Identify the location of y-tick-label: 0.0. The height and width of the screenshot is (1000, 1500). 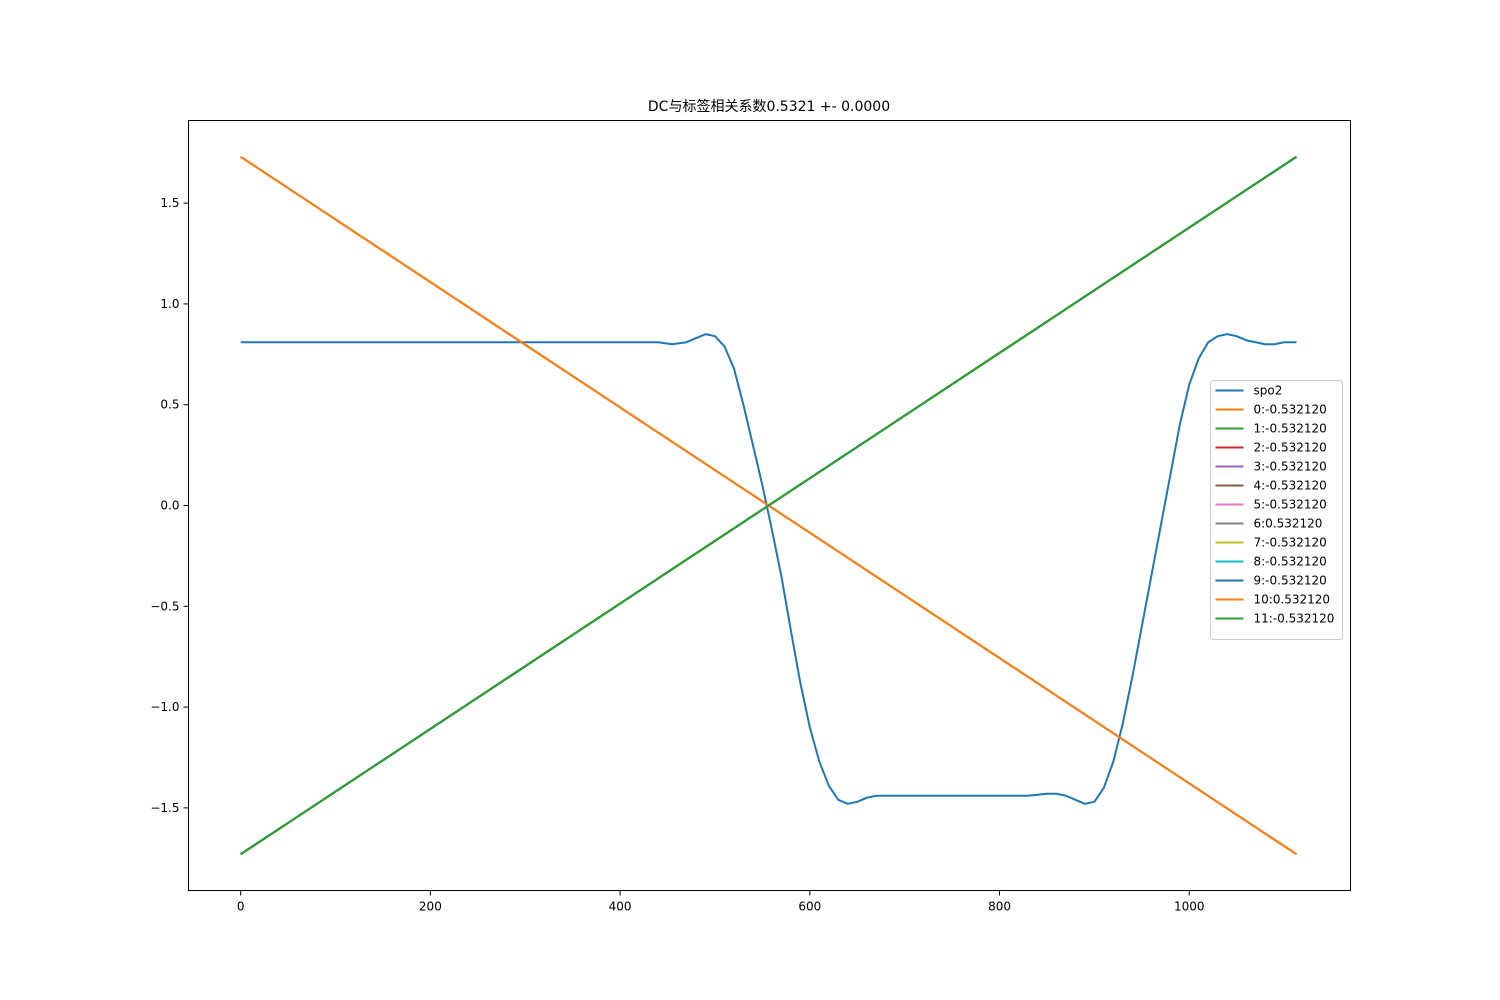
(169, 506).